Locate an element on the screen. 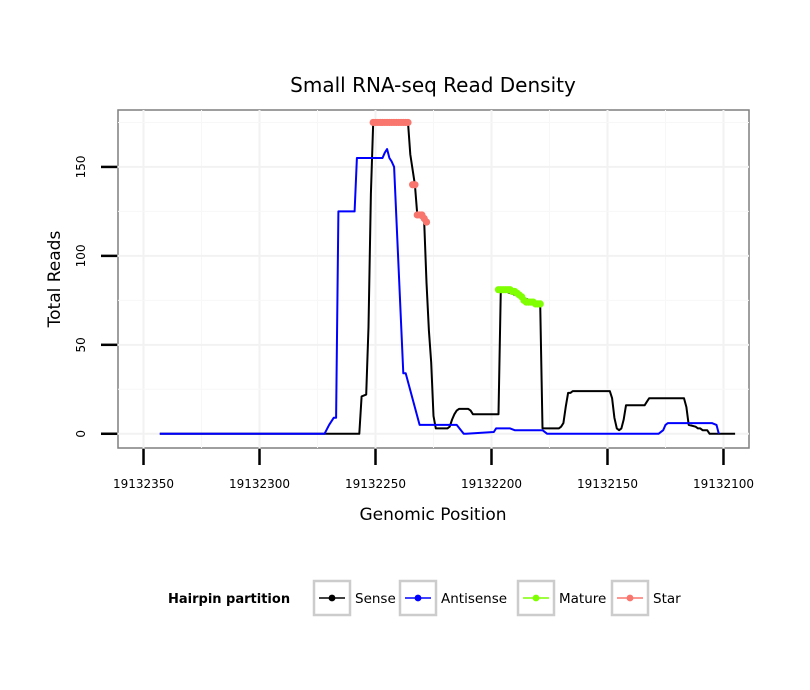 The width and height of the screenshot is (810, 690). y-tick-label: 150 is located at coordinates (81, 166).